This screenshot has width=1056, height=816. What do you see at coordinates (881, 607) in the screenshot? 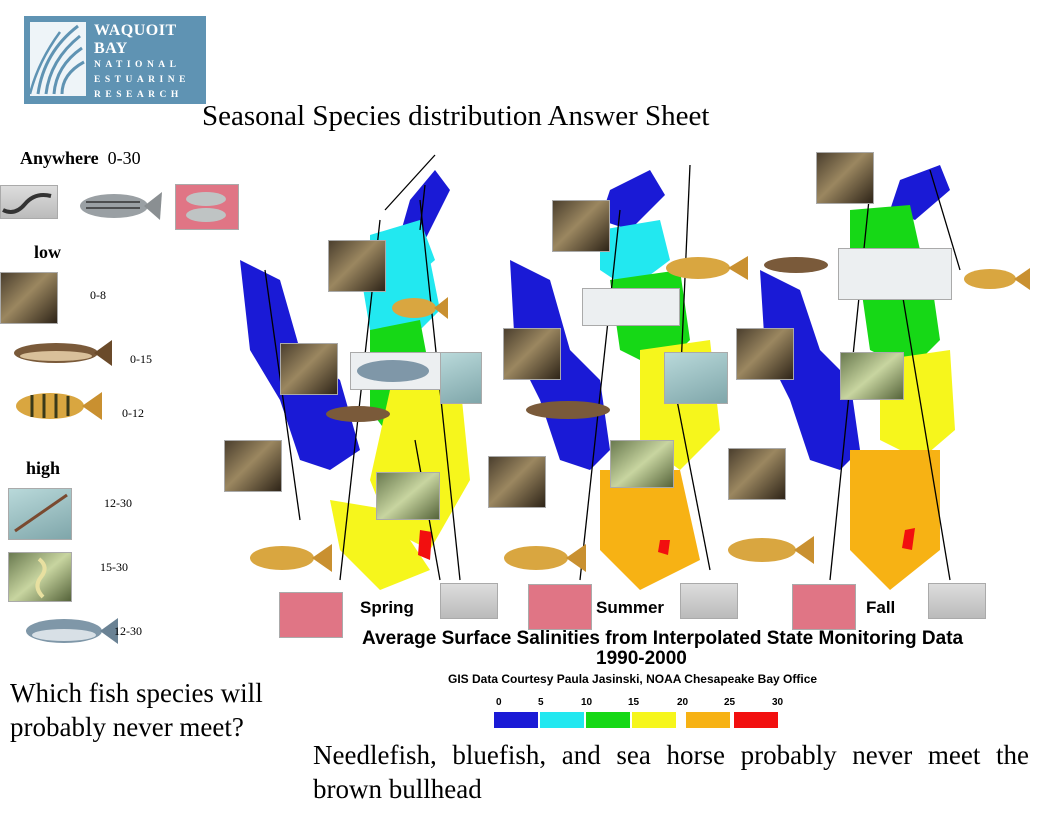
I see `season-label-fall: Fall` at bounding box center [881, 607].